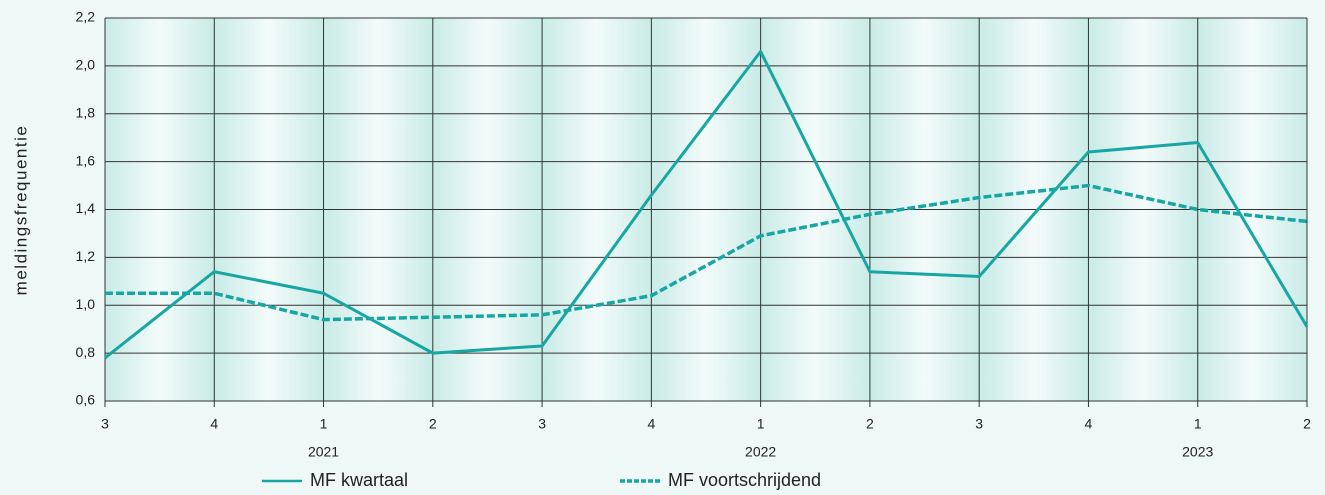 Image resolution: width=1325 pixels, height=495 pixels. What do you see at coordinates (86, 65) in the screenshot?
I see `y-tick-label: 2,0` at bounding box center [86, 65].